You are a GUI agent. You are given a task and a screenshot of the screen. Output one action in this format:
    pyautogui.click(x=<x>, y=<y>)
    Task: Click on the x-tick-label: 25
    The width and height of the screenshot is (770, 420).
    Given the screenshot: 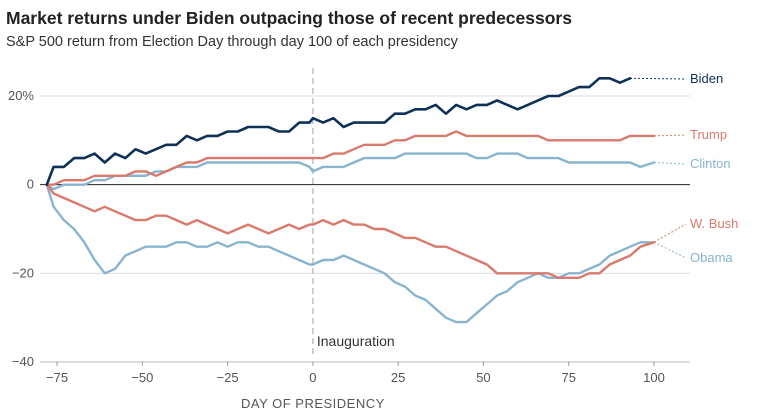 What is the action you would take?
    pyautogui.click(x=398, y=377)
    